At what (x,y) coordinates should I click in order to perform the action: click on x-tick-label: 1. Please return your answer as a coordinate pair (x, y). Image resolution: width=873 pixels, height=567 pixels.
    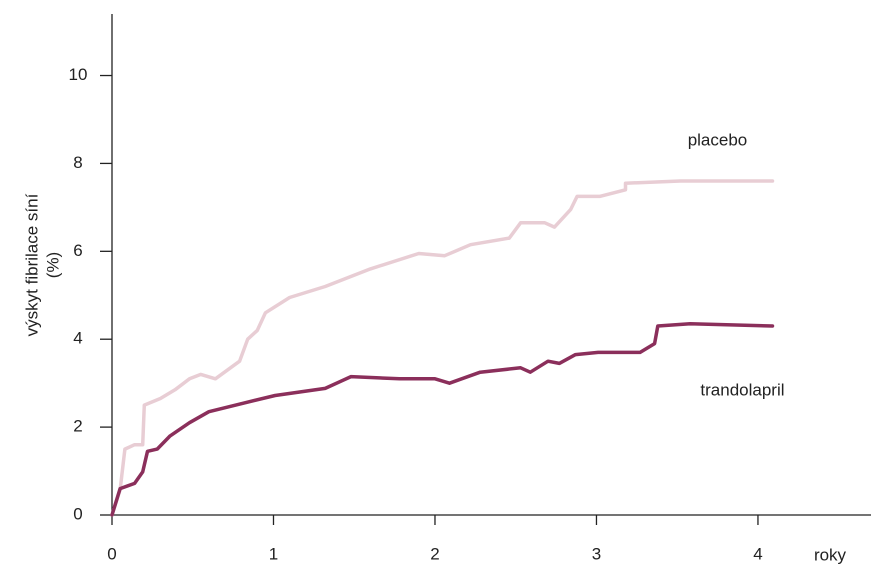
    Looking at the image, I should click on (273, 553).